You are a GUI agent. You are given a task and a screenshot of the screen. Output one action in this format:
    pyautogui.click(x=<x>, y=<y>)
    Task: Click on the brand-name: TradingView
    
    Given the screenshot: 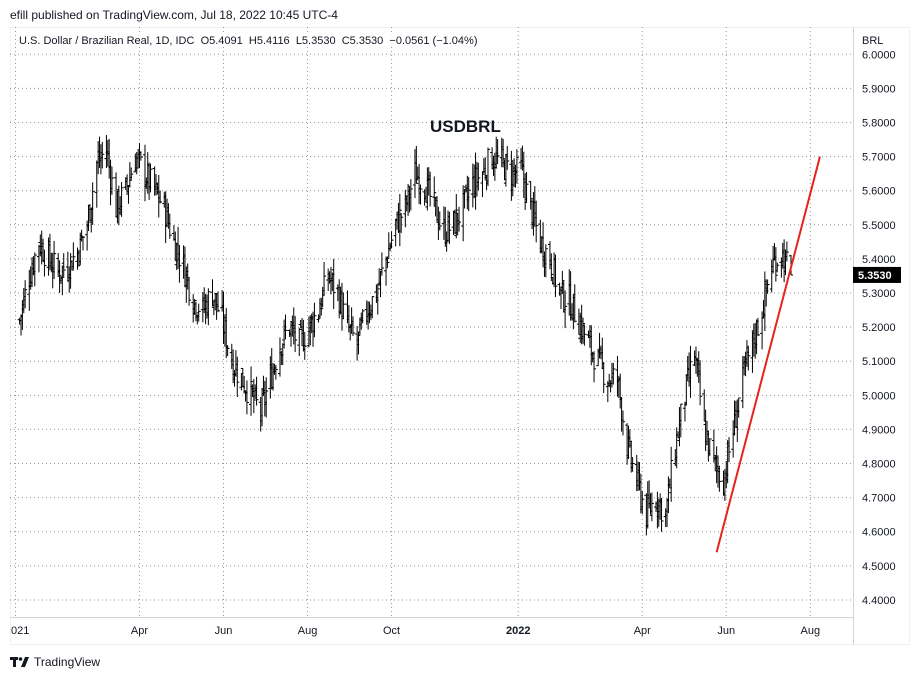 What is the action you would take?
    pyautogui.click(x=67, y=662)
    